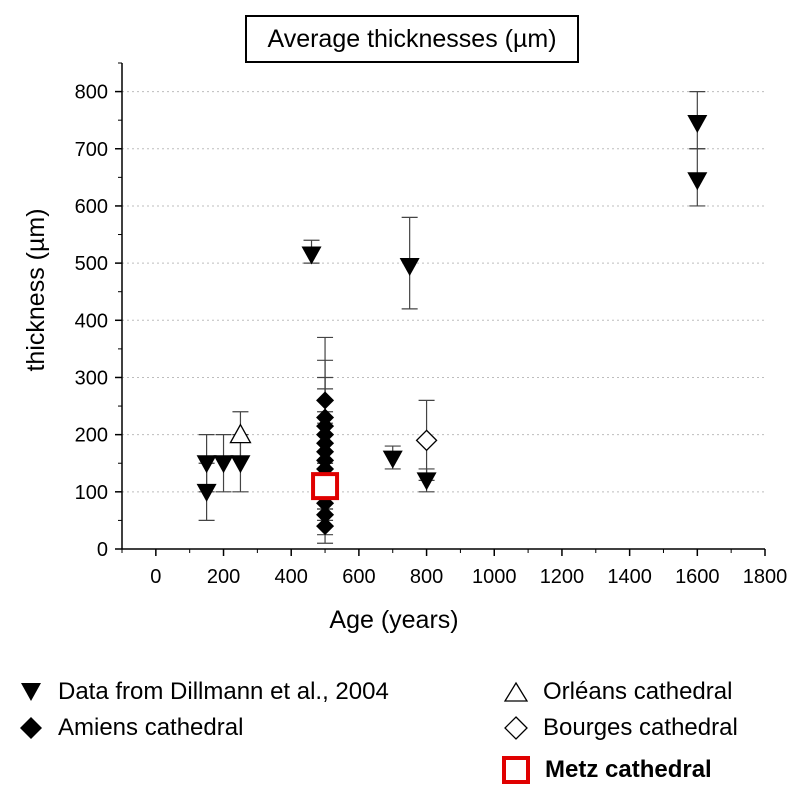 Image resolution: width=799 pixels, height=796 pixels. Describe the element at coordinates (31, 728) in the screenshot. I see `diamond-filled-icon` at that location.